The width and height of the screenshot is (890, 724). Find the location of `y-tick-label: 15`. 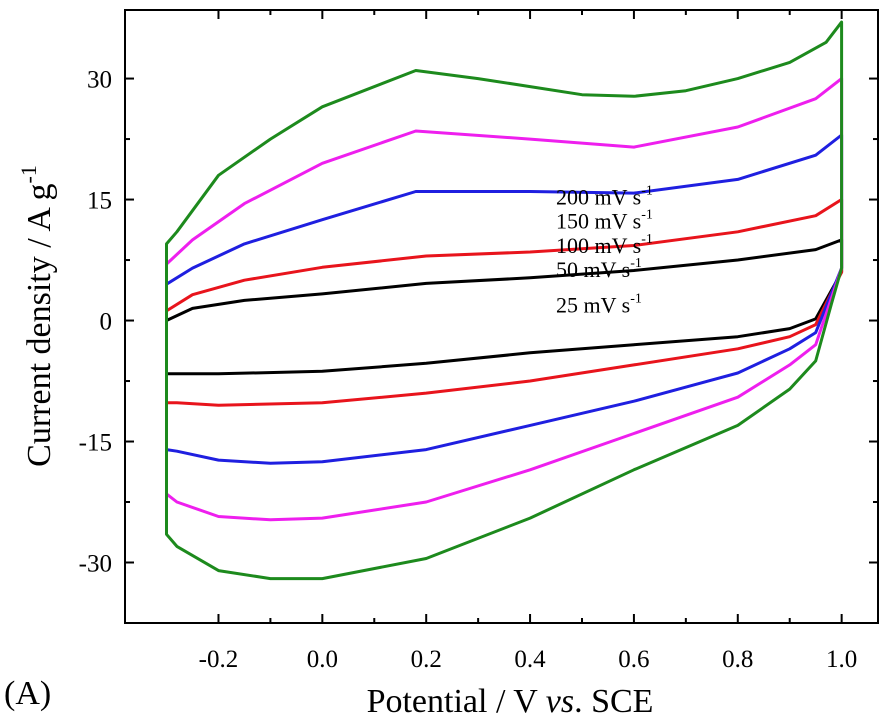

y-tick-label: 15 is located at coordinates (99, 201).